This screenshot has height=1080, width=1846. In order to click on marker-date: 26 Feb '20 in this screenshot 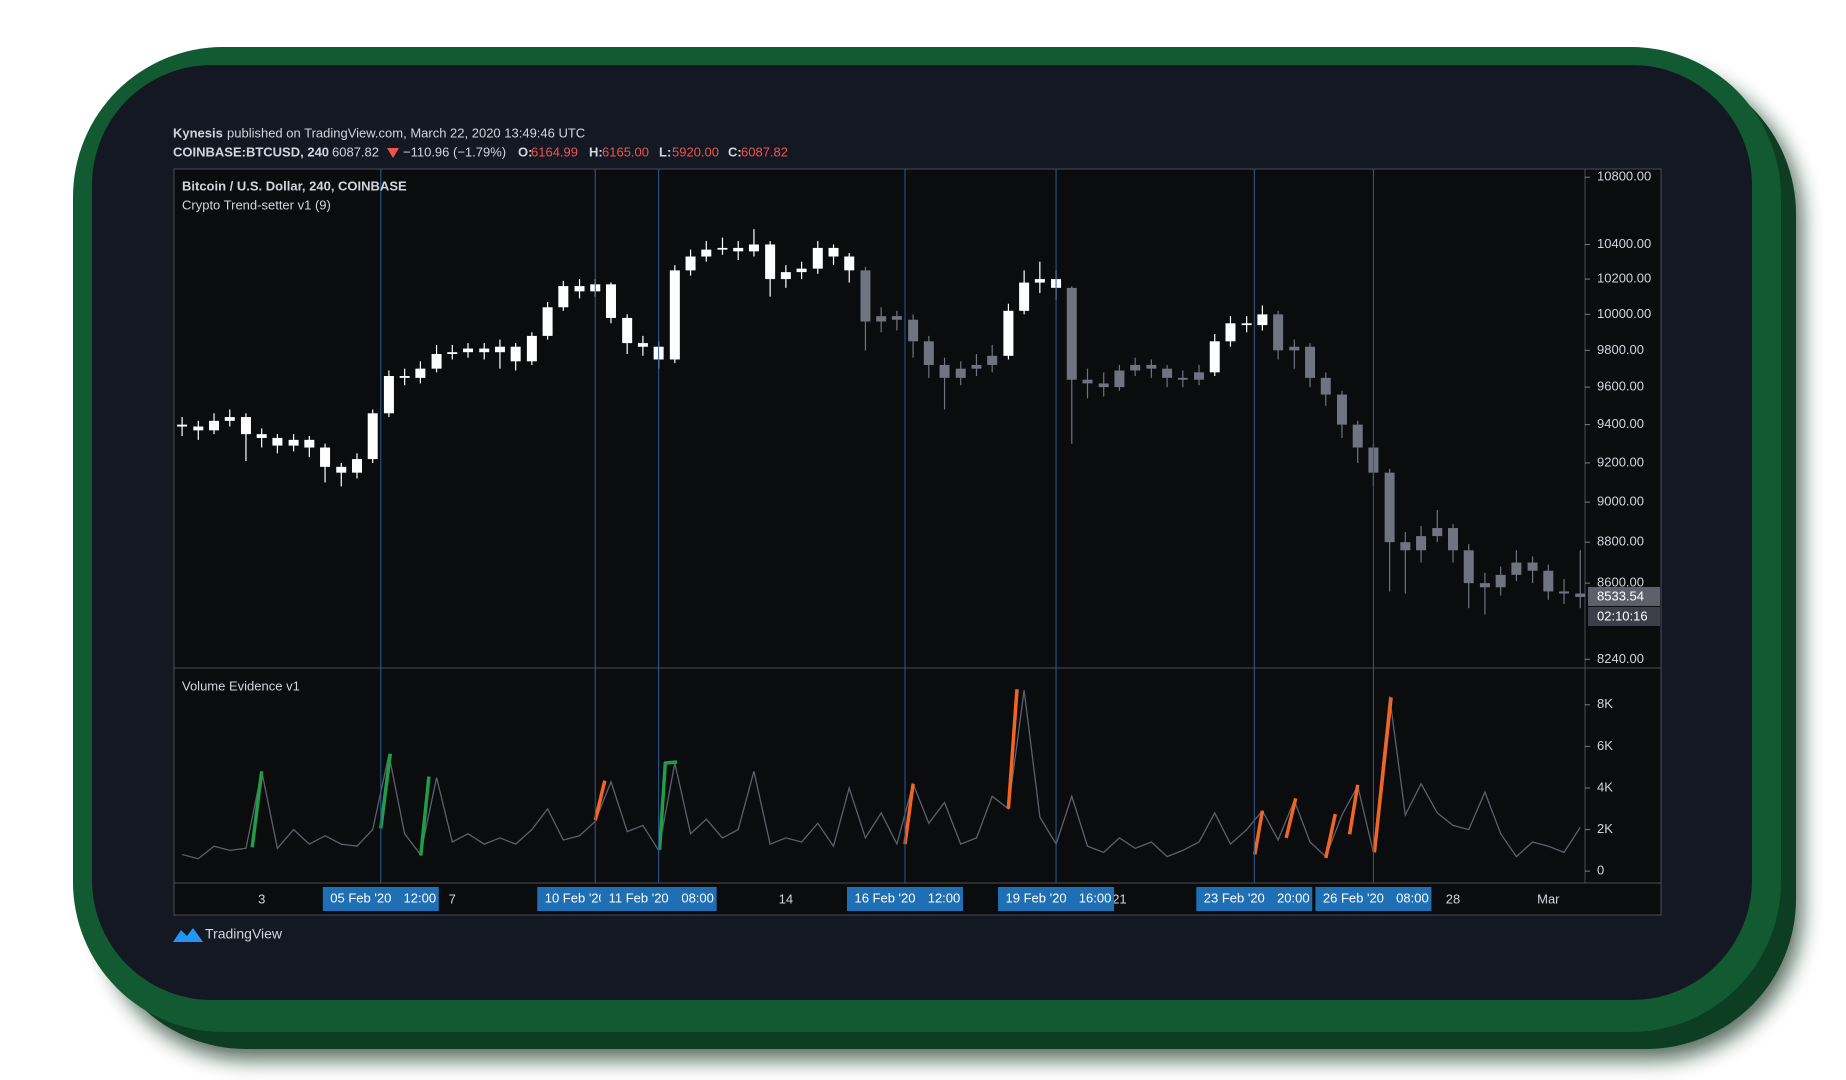, I will do `click(1353, 897)`.